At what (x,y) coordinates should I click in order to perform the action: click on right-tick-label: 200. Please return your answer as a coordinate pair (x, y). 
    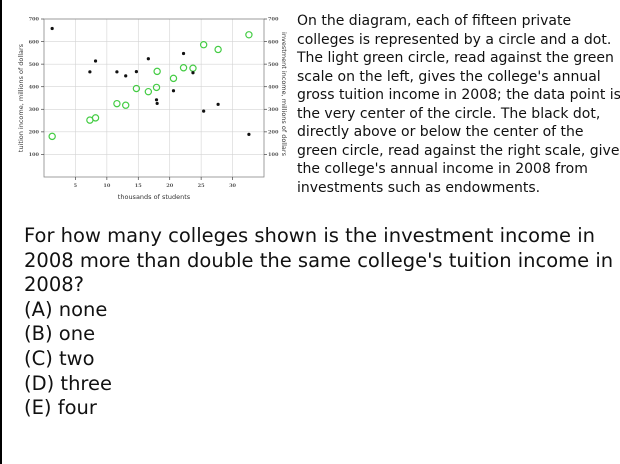
    Looking at the image, I should click on (273, 133).